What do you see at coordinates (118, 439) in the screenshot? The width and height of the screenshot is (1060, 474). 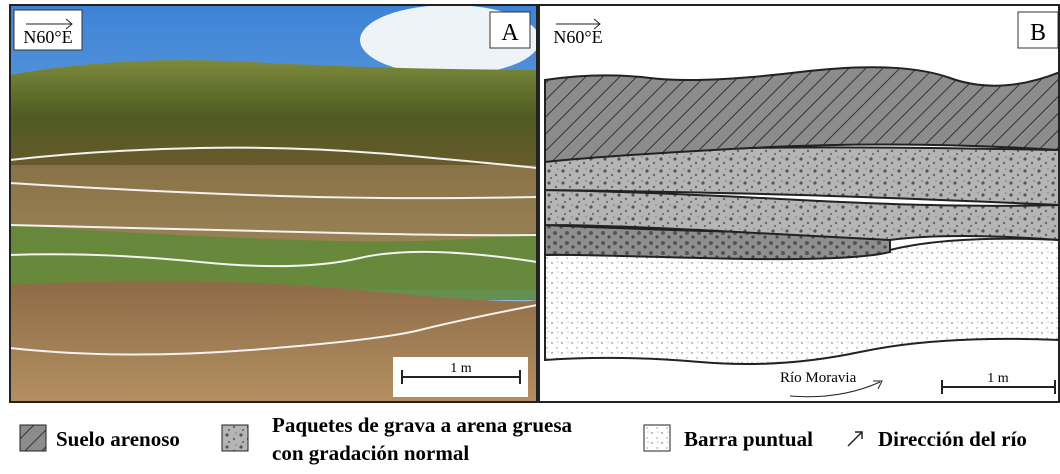 I see `legend-label: Suelo arenoso` at bounding box center [118, 439].